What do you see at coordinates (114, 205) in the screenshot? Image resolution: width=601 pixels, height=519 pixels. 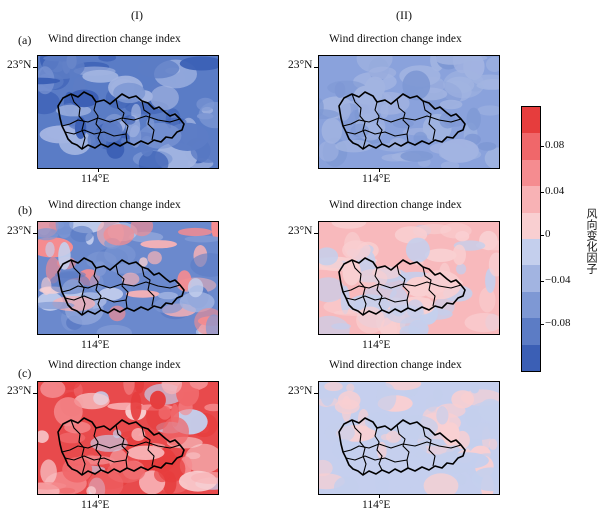 I see `panel-title-3: Wind direction change index` at bounding box center [114, 205].